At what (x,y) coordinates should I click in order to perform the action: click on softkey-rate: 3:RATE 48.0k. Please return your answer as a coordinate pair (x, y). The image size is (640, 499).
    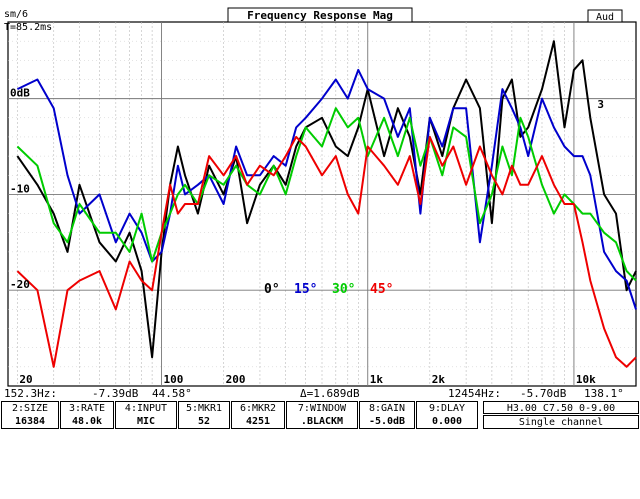
    Looking at the image, I should click on (87, 415).